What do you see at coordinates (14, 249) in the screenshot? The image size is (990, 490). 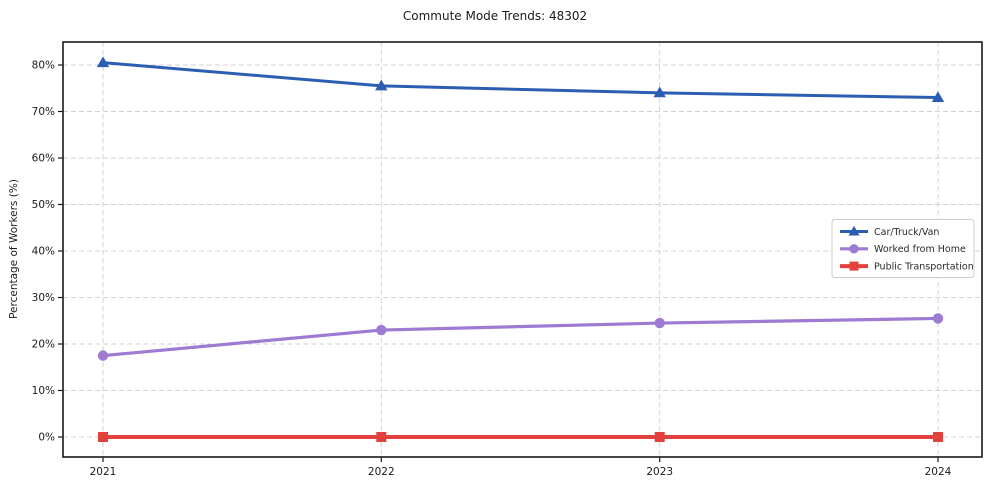 I see `y-axis-label: Percentage of Workers (%)` at bounding box center [14, 249].